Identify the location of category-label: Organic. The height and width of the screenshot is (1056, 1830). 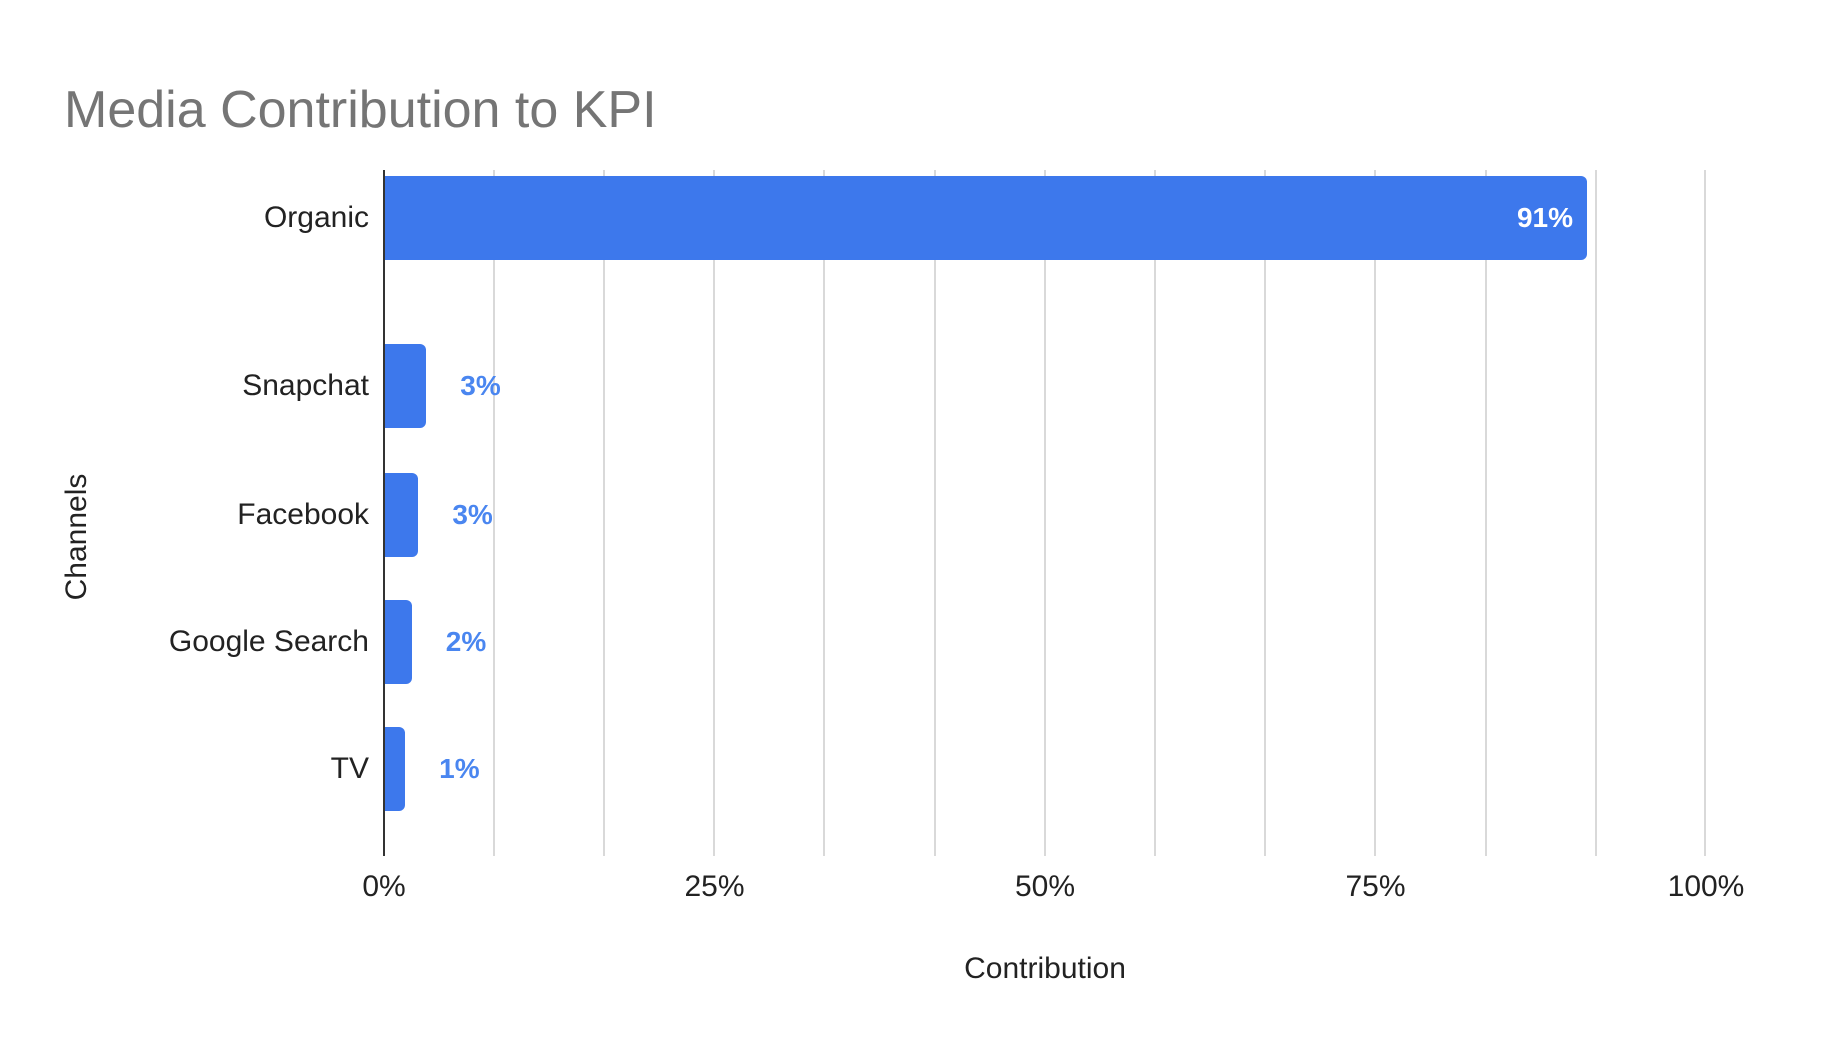
(316, 217).